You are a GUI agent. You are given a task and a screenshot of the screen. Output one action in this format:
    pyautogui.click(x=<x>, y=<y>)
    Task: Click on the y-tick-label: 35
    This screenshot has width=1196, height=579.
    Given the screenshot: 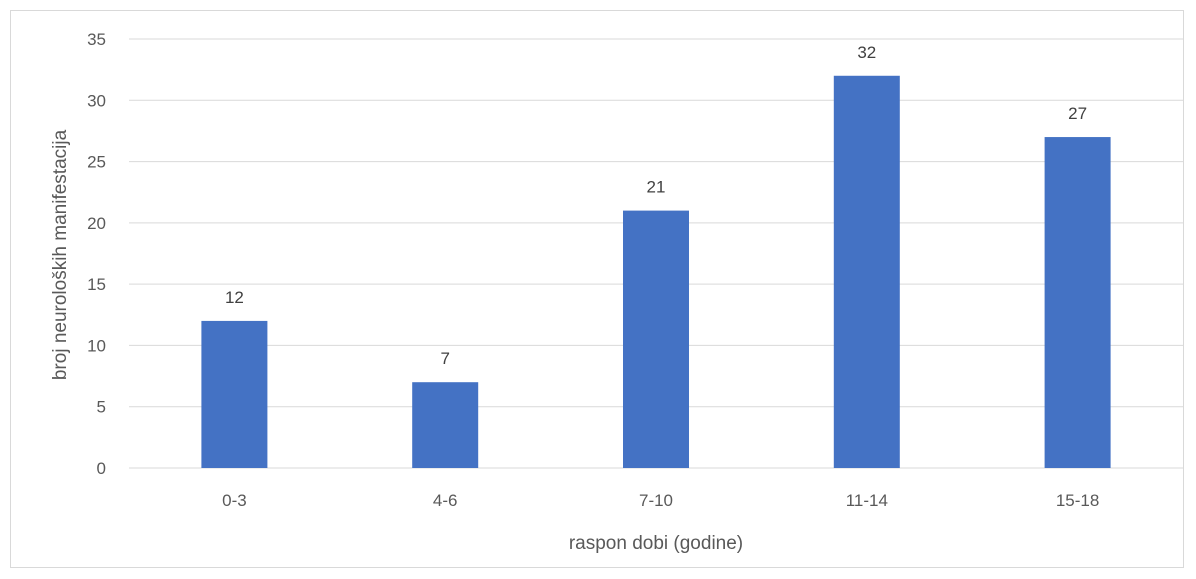 What is the action you would take?
    pyautogui.click(x=96, y=39)
    